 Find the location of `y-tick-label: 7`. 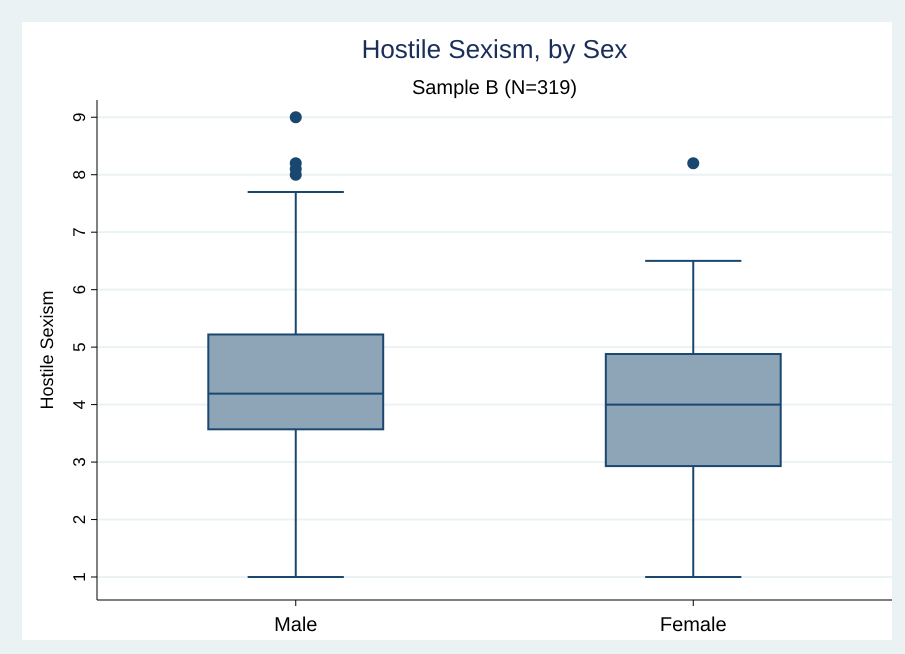

y-tick-label: 7 is located at coordinates (79, 232).